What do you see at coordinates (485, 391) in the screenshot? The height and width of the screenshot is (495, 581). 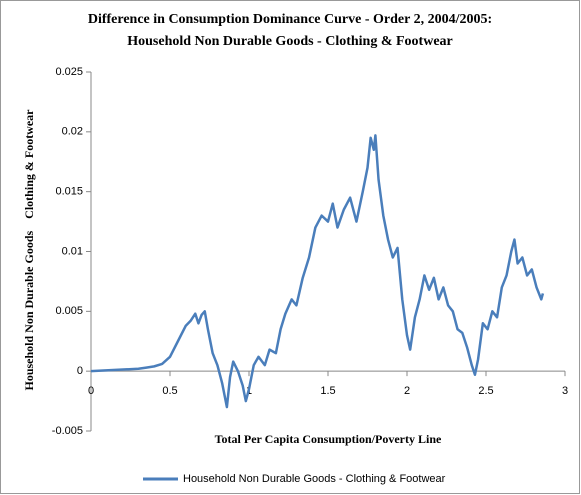 I see `x-tick-label: 2.5` at bounding box center [485, 391].